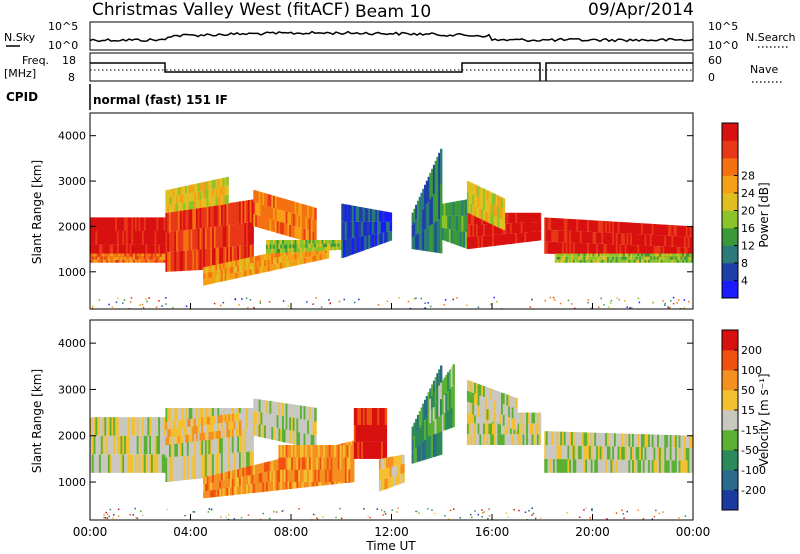 The image size is (800, 554). Describe the element at coordinates (291, 532) in the screenshot. I see `xtick-label: 08:00` at that location.